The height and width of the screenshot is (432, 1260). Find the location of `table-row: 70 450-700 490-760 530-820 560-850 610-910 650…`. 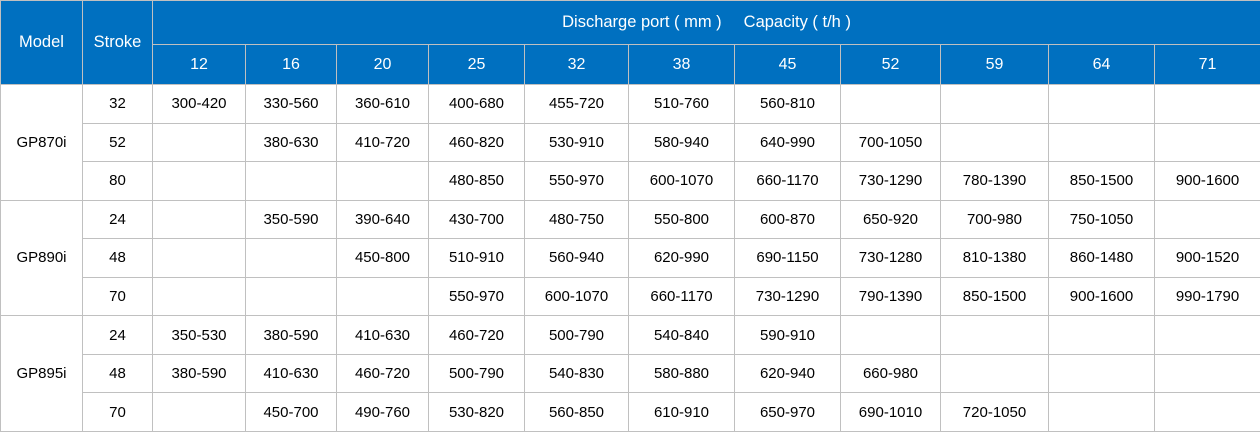

table-row: 70 450-700 490-760 530-820 560-850 610-910 650… is located at coordinates (630, 412).